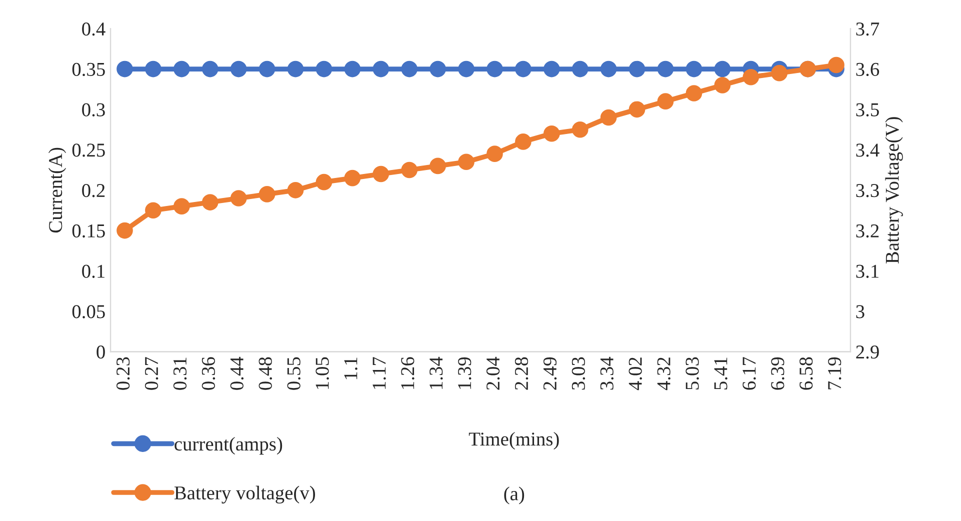  I want to click on x-tick-label: 2.49, so click(550, 373).